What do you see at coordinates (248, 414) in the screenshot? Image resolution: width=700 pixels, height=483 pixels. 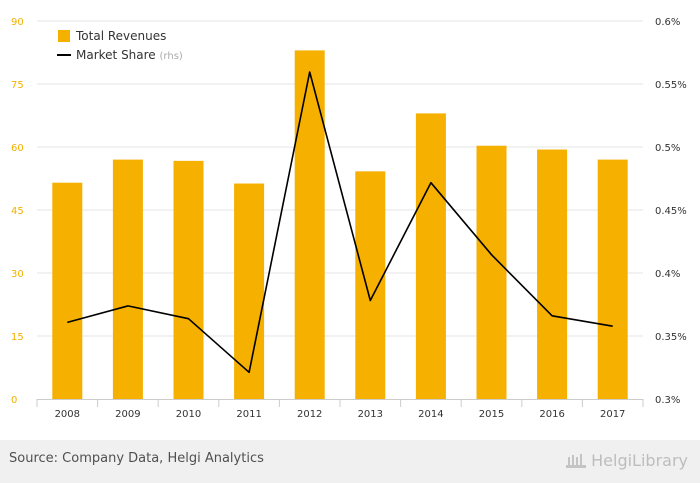 I see `x-tick-label: 2011` at bounding box center [248, 414].